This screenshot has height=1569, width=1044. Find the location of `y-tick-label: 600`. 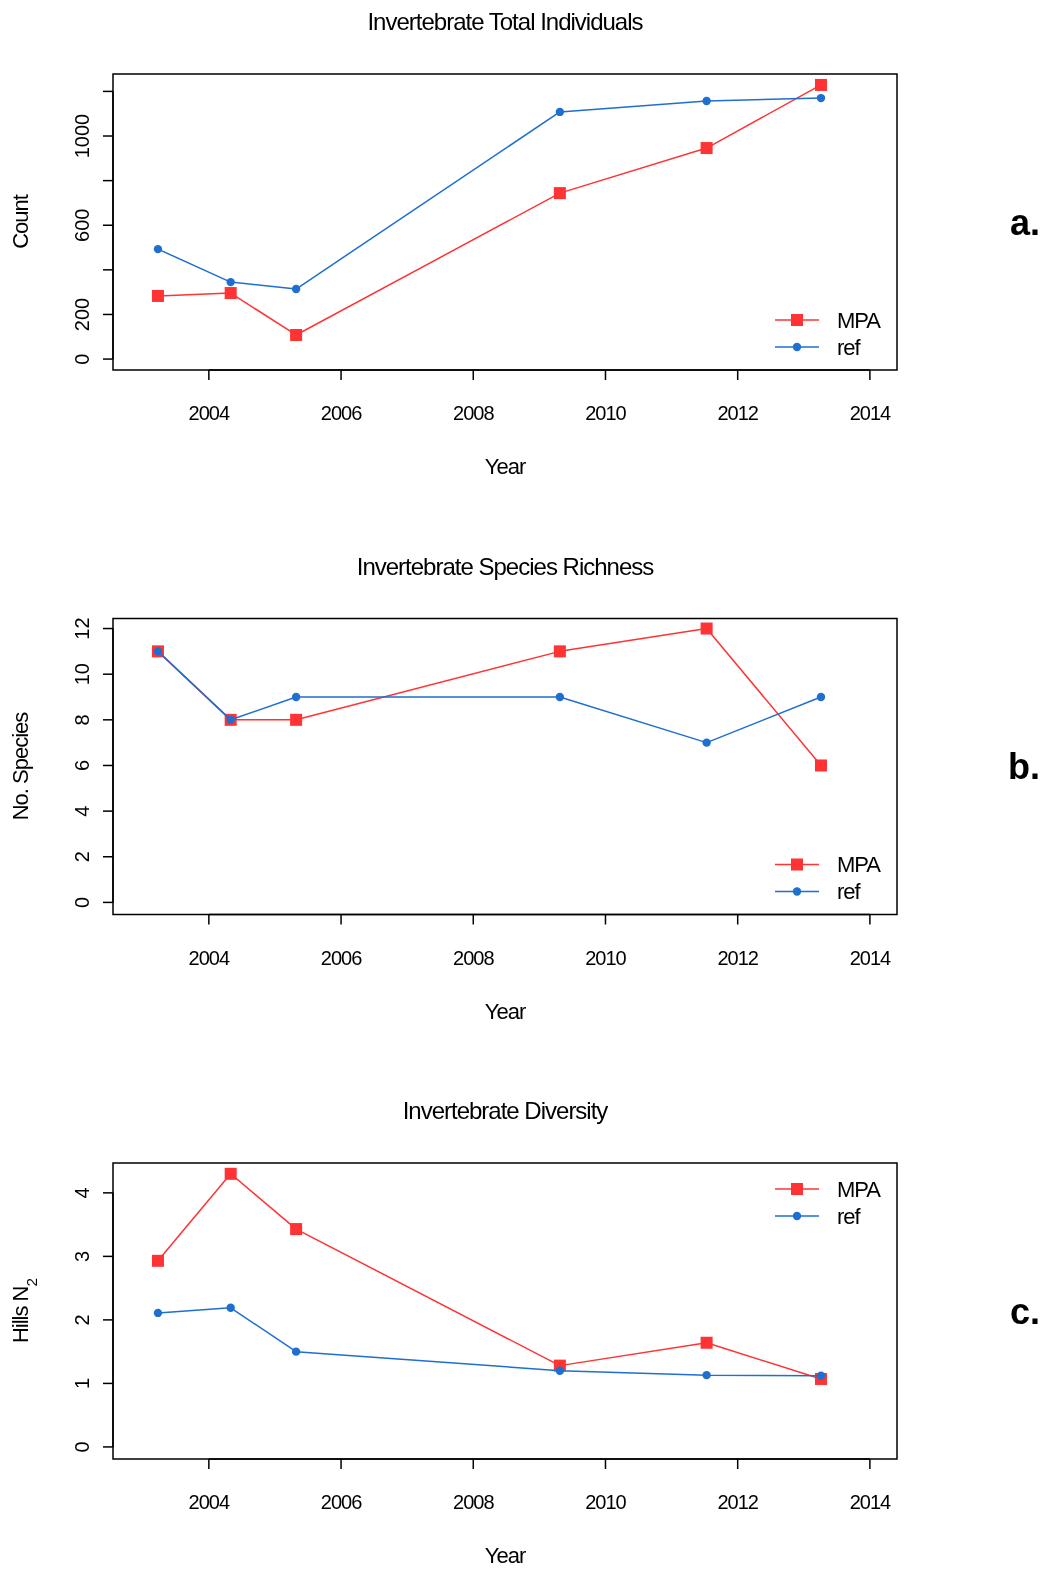

y-tick-label: 600 is located at coordinates (82, 225).